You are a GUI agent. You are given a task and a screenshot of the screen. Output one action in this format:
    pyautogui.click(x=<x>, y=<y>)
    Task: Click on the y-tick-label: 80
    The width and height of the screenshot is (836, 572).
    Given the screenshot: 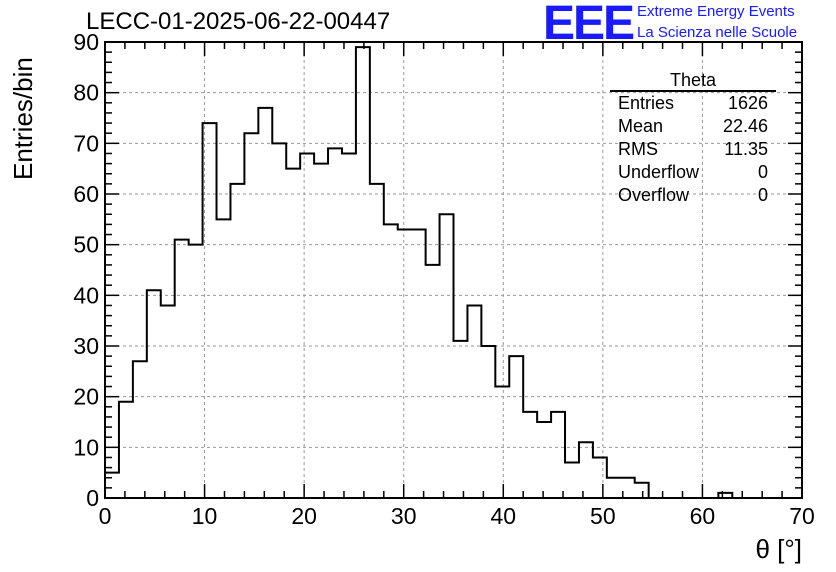 What is the action you would take?
    pyautogui.click(x=86, y=93)
    